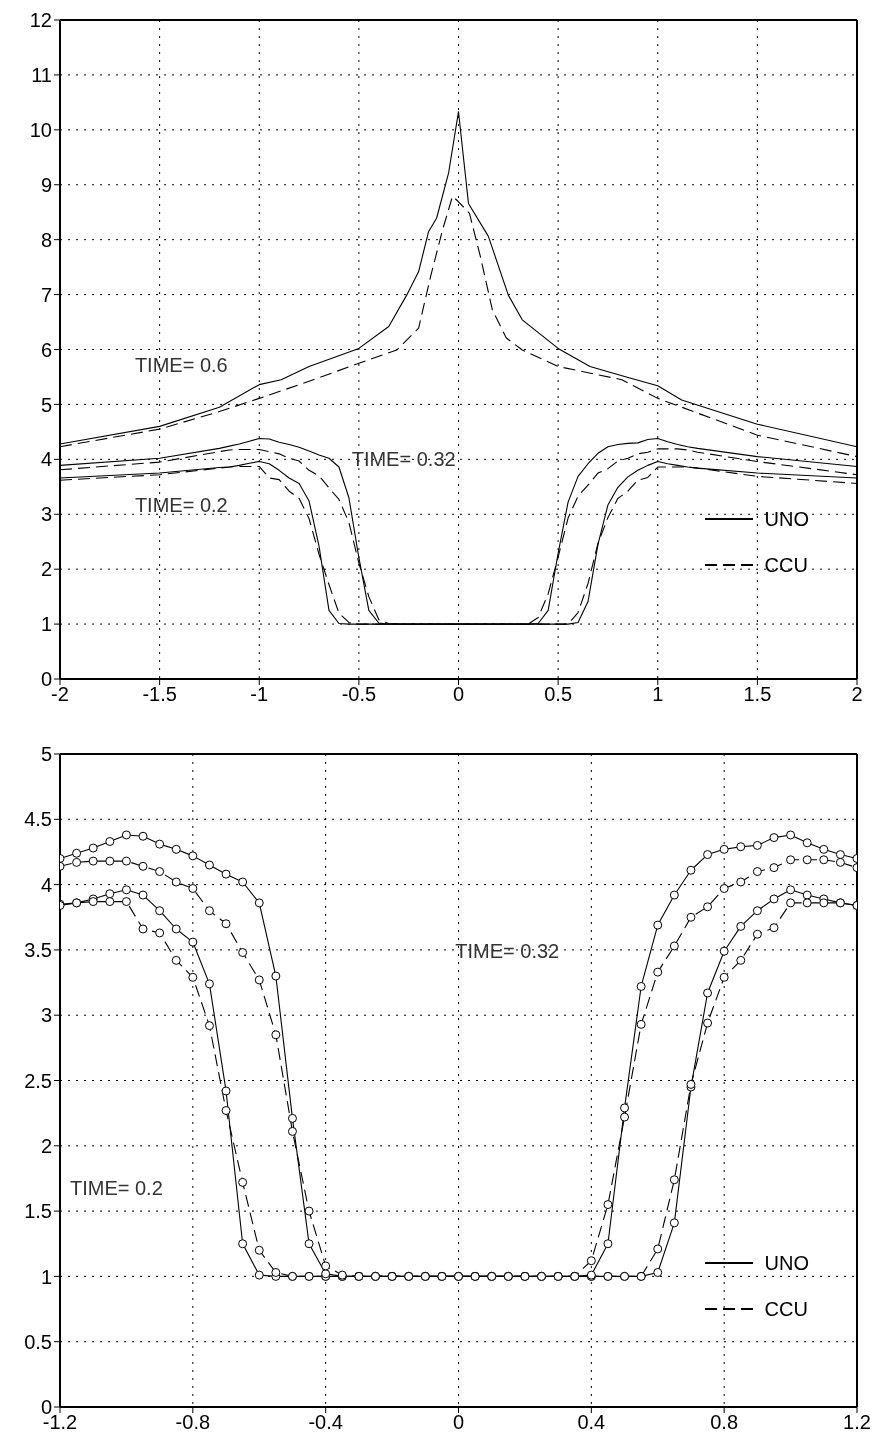 The height and width of the screenshot is (1443, 879). I want to click on annotation: TIME= 0.6, so click(181, 365).